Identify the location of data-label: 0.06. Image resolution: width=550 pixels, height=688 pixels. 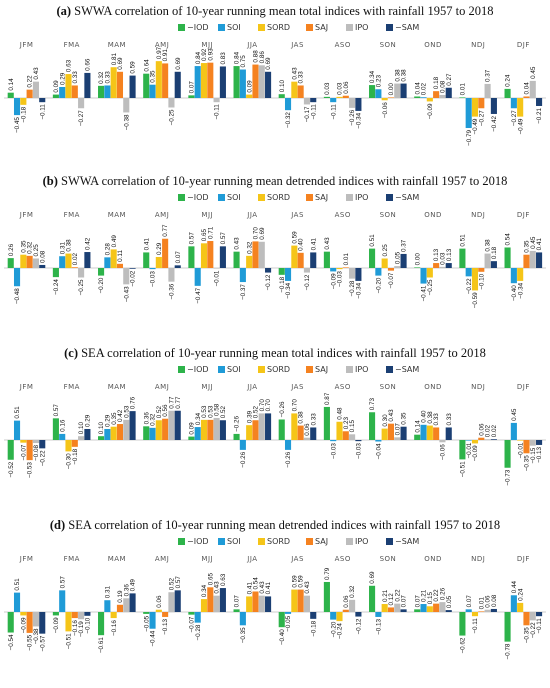
(159, 601).